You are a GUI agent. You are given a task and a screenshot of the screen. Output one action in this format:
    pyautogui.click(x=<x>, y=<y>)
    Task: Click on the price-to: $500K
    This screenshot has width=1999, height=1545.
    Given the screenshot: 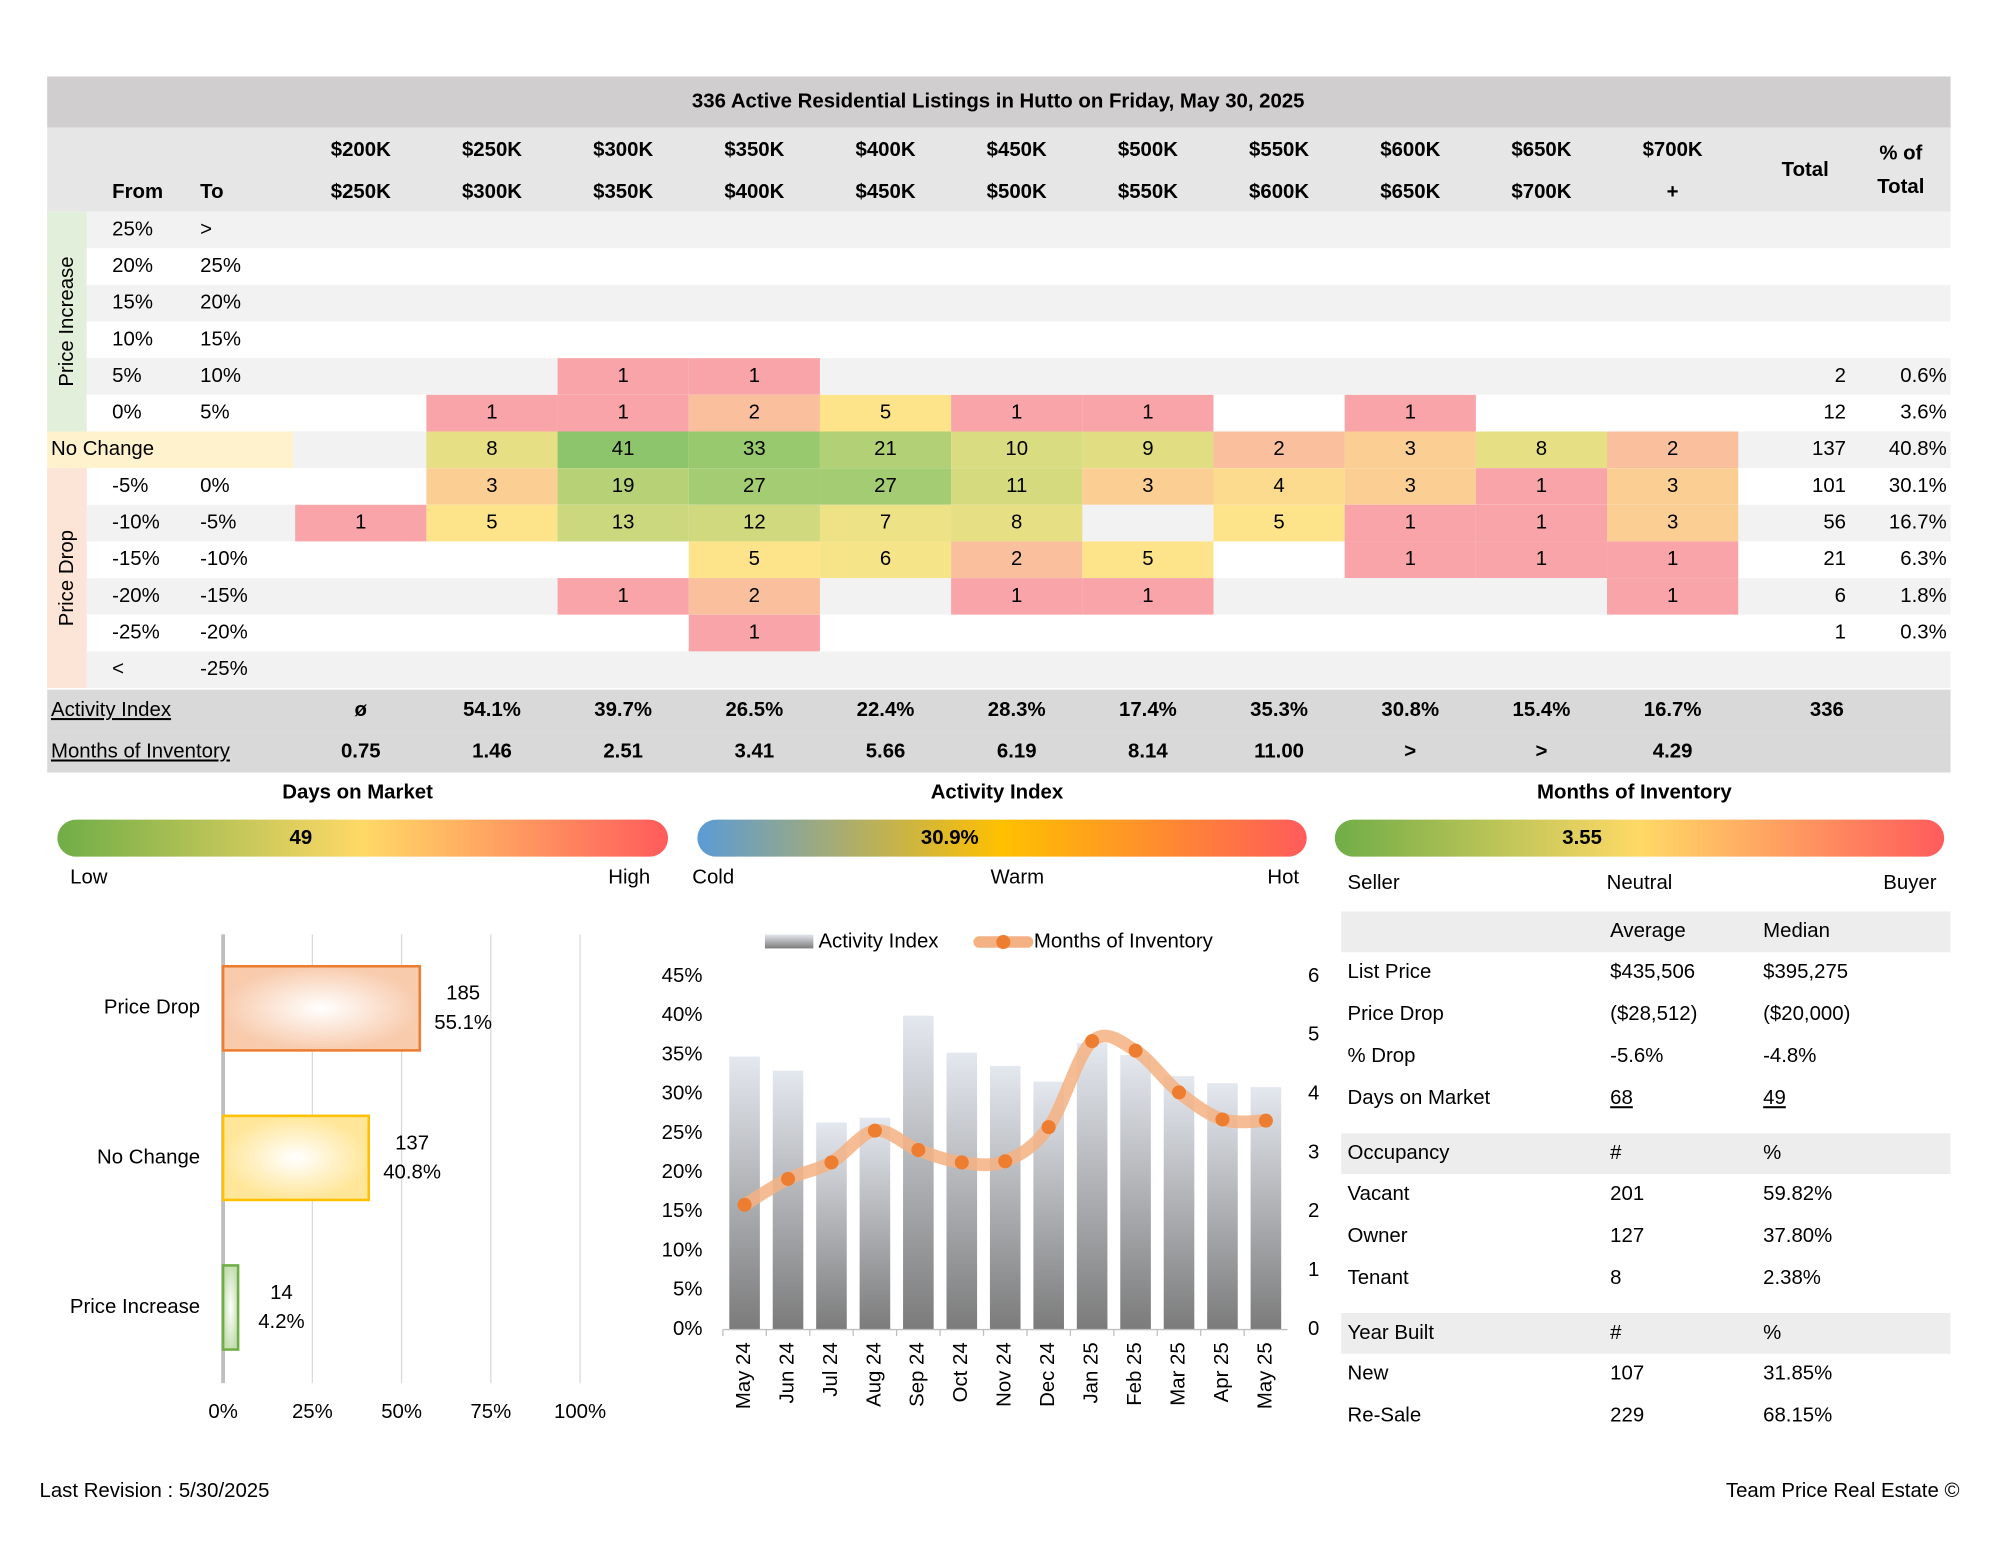 What is the action you would take?
    pyautogui.click(x=1017, y=192)
    